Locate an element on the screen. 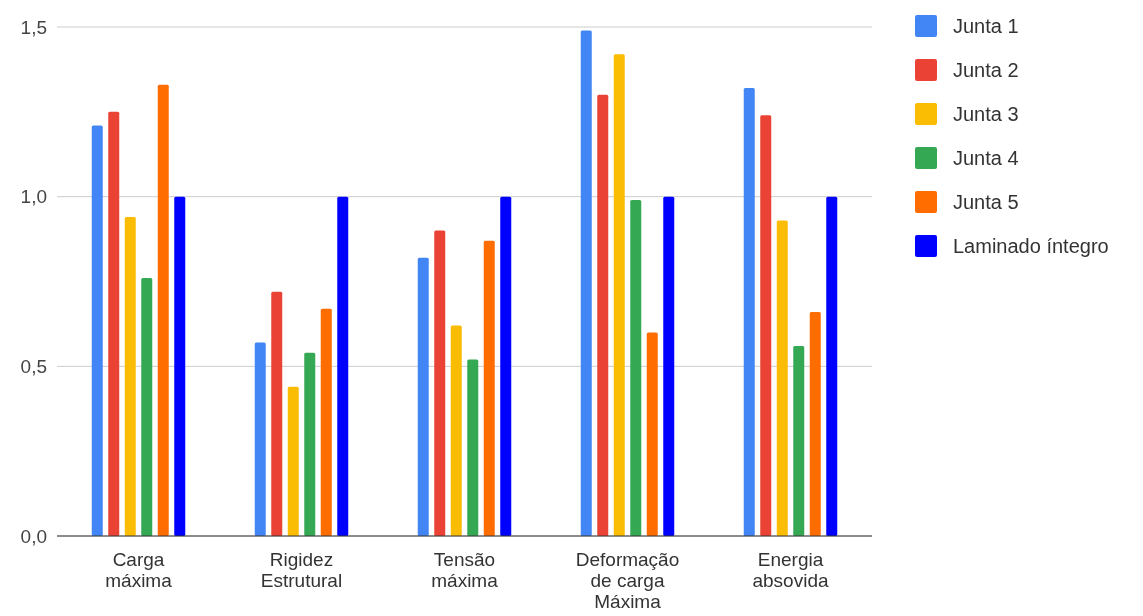  y-tick-label: 1,5 is located at coordinates (33, 27).